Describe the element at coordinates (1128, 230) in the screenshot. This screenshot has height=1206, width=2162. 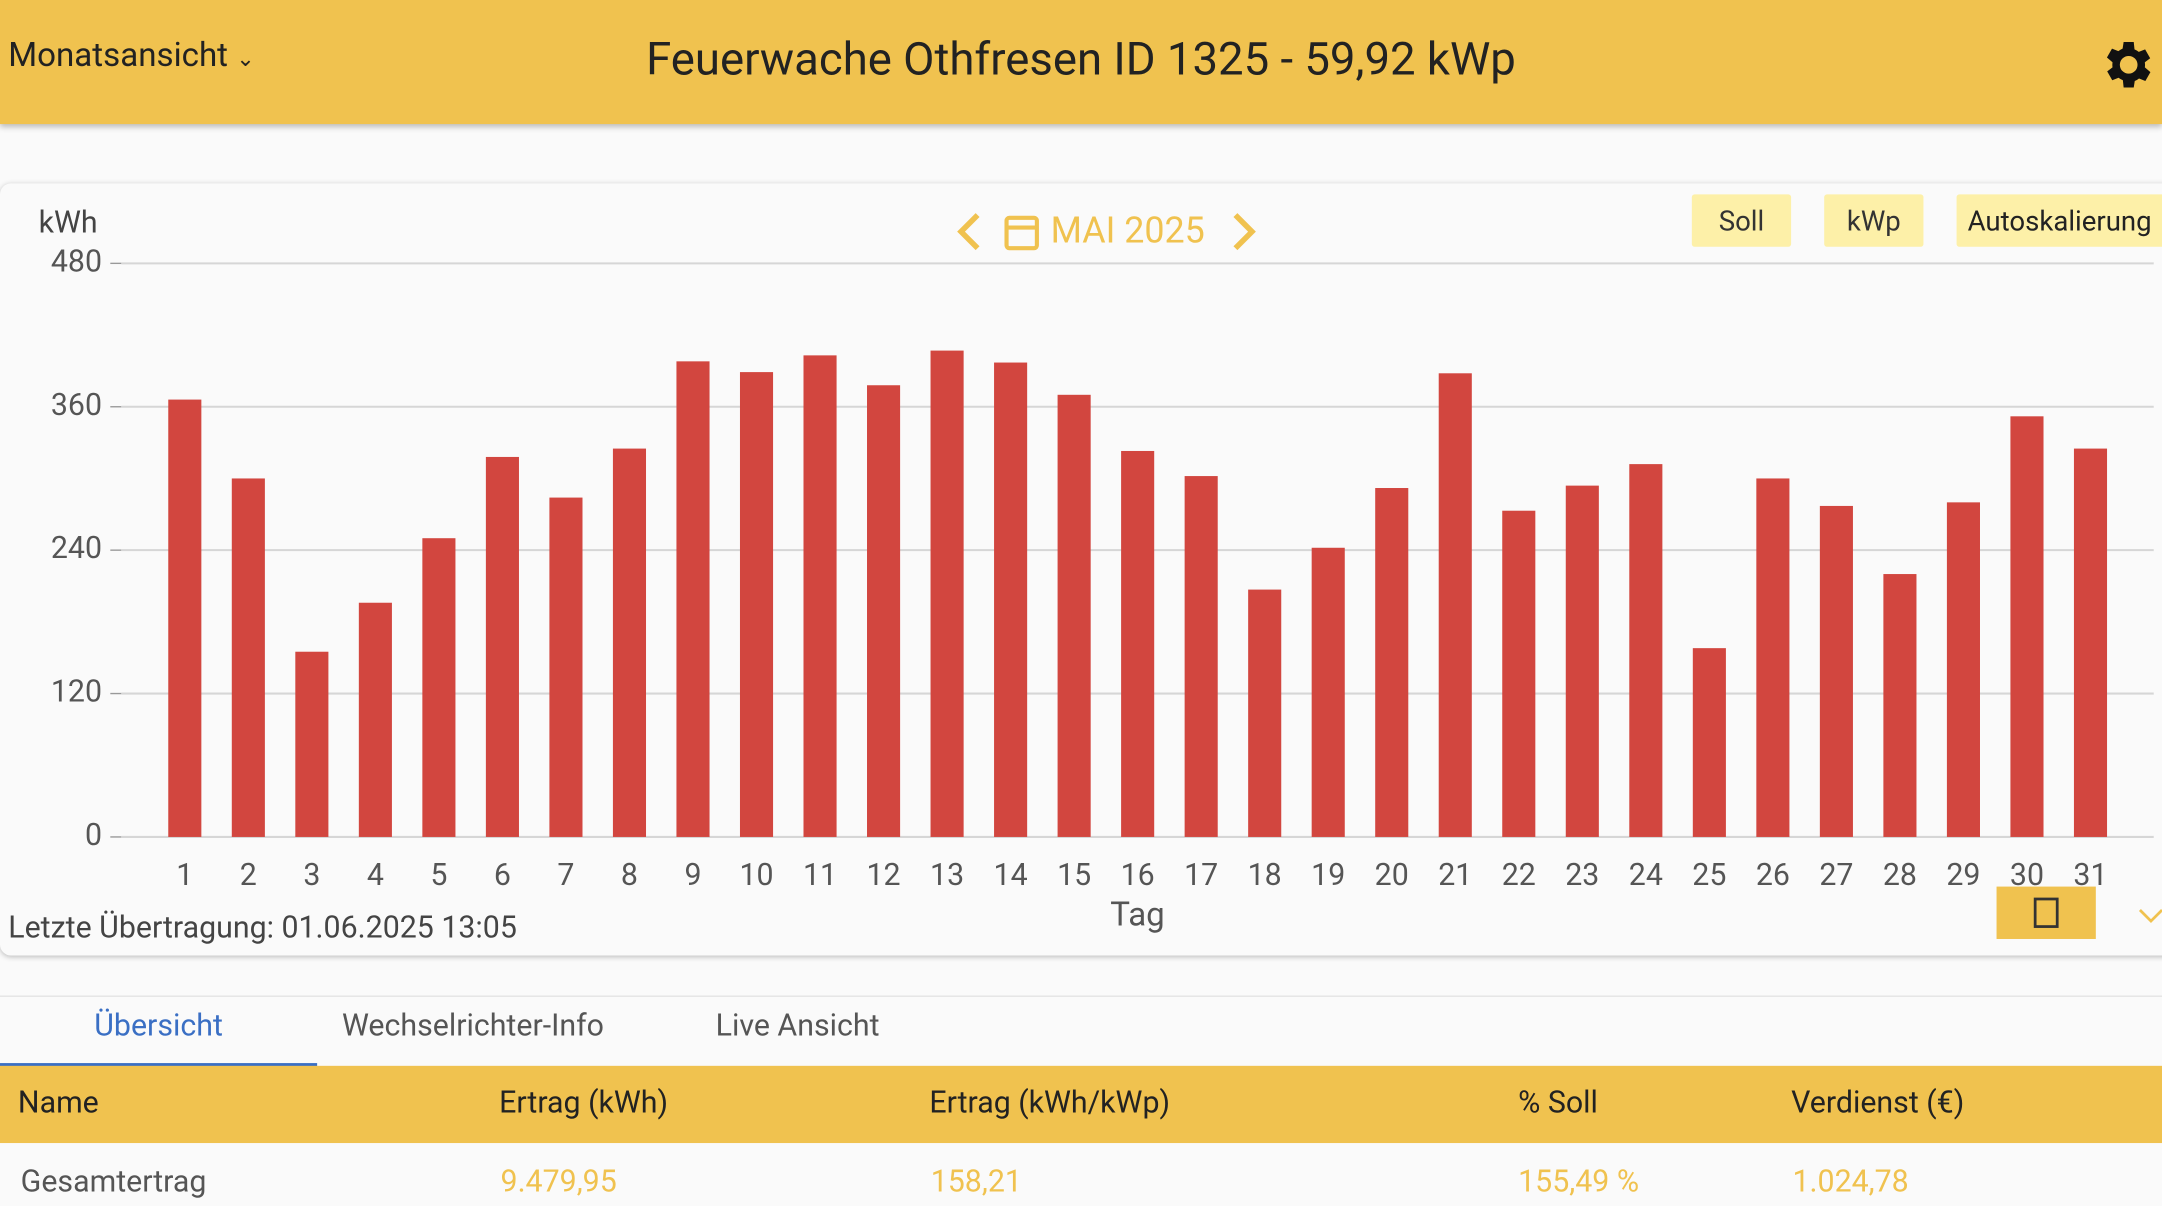
I see `month-label: MAI 2025` at that location.